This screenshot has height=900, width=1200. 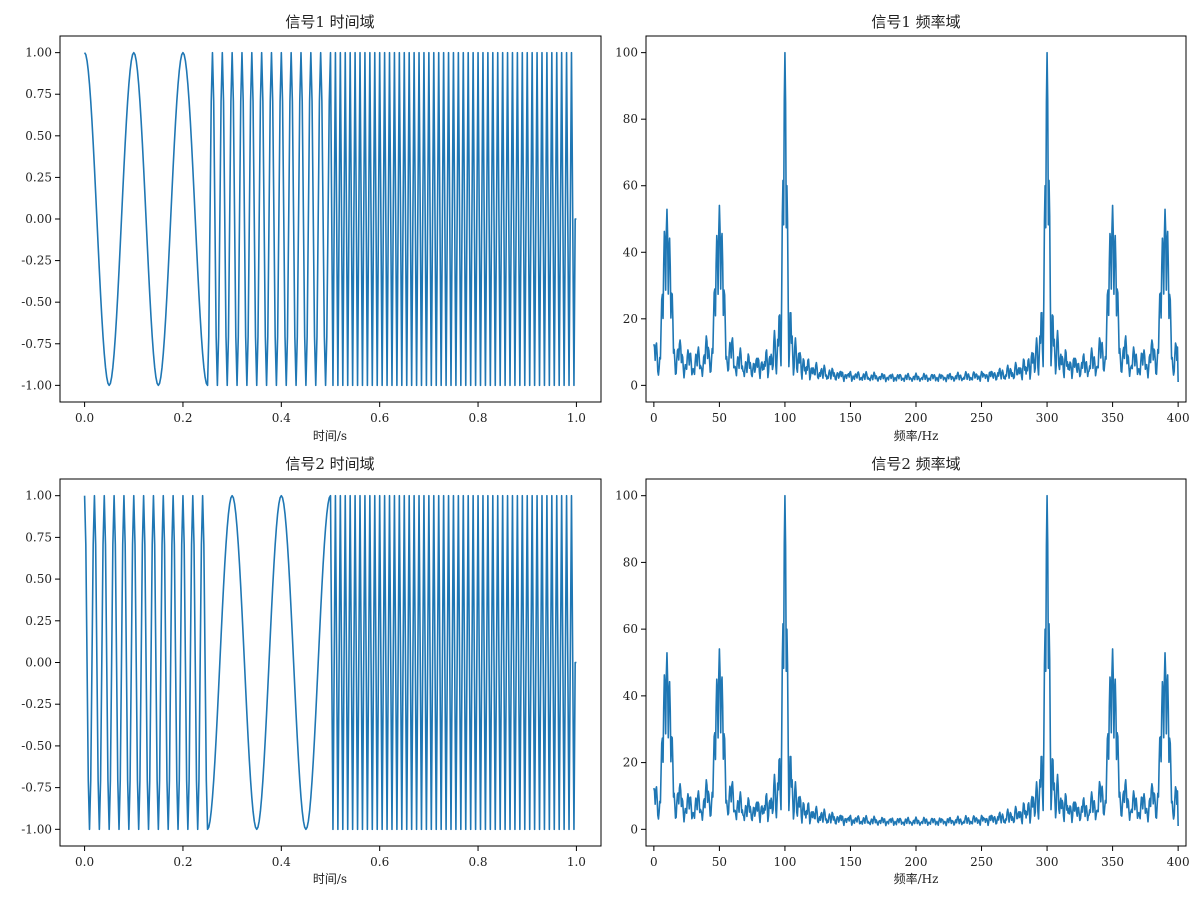 What do you see at coordinates (329, 22) in the screenshot?
I see `chart-title: 信号1 时间域` at bounding box center [329, 22].